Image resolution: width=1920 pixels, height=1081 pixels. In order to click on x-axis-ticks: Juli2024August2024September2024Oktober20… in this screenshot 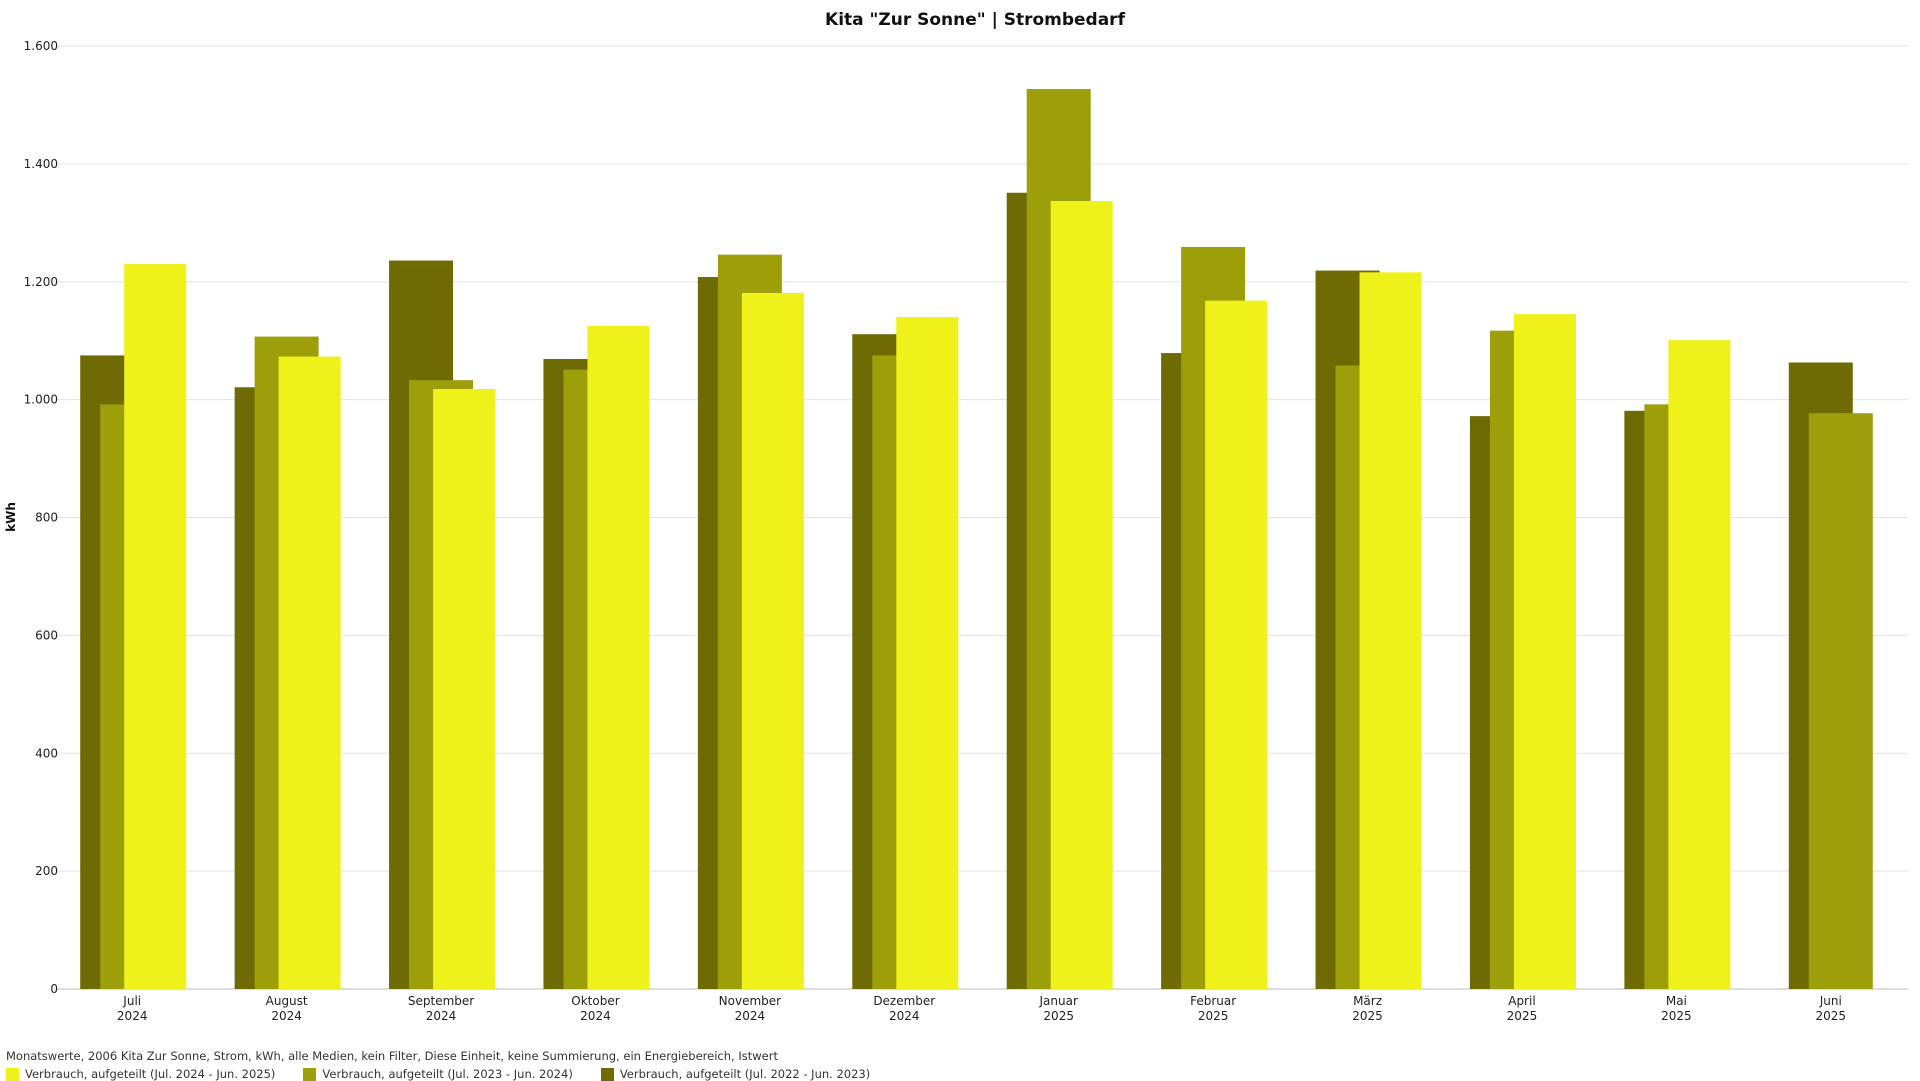, I will do `click(981, 1008)`.